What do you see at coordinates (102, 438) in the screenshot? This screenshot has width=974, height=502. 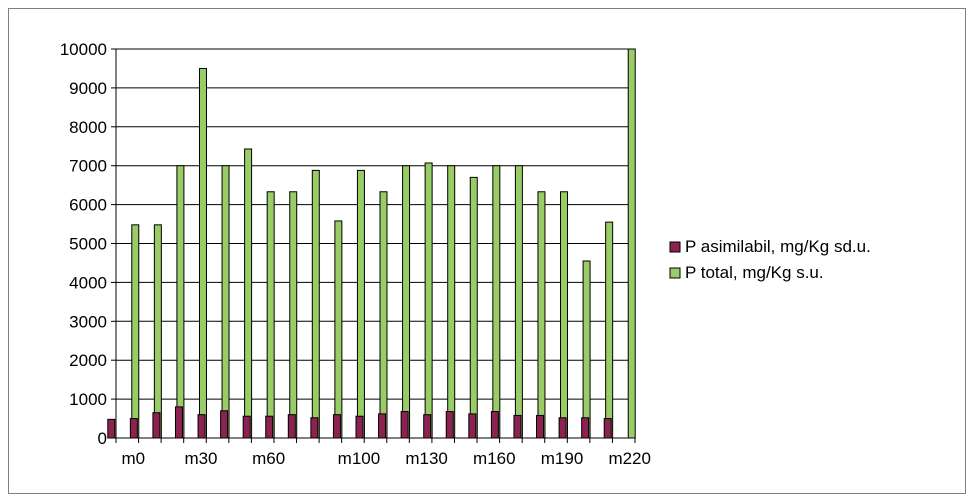 I see `y-tick-label: 0` at bounding box center [102, 438].